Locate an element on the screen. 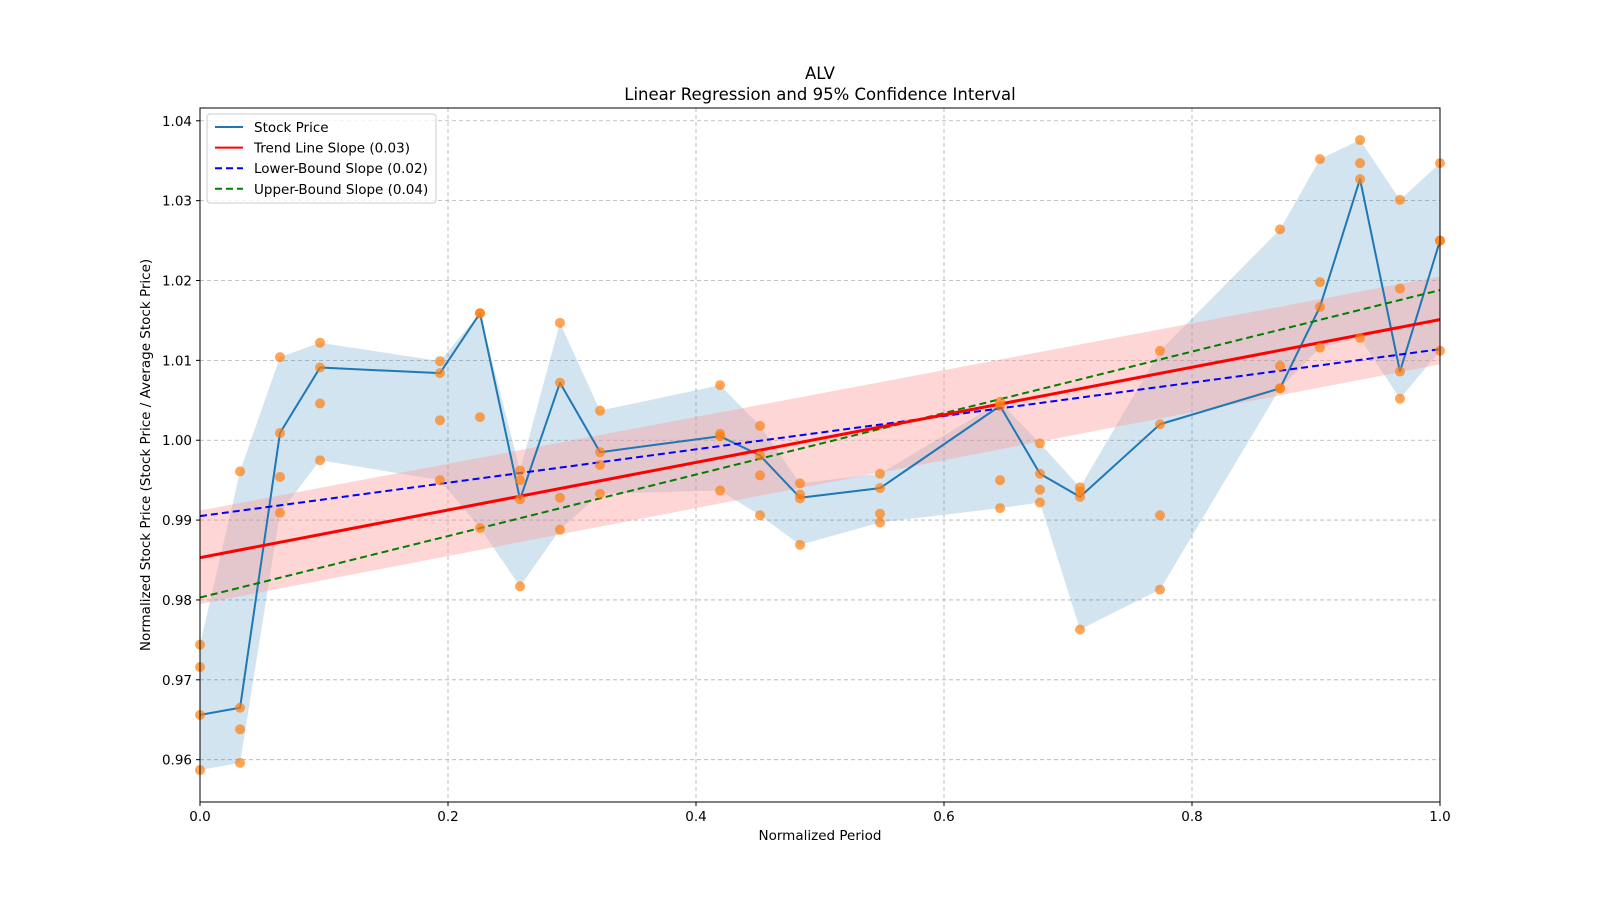 This screenshot has width=1600, height=900. y-tick-label: 1.02 is located at coordinates (177, 282).